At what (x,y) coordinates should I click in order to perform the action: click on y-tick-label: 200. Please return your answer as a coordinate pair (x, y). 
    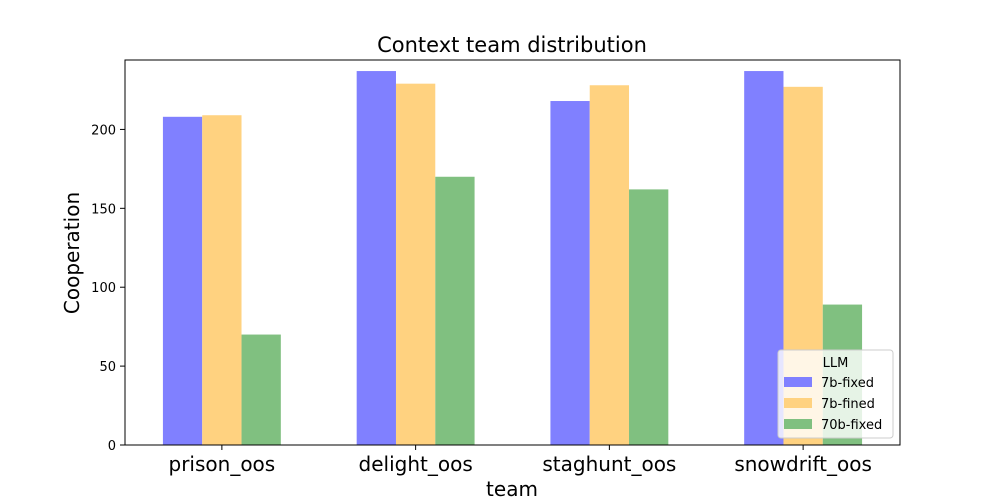
    Looking at the image, I should click on (103, 130).